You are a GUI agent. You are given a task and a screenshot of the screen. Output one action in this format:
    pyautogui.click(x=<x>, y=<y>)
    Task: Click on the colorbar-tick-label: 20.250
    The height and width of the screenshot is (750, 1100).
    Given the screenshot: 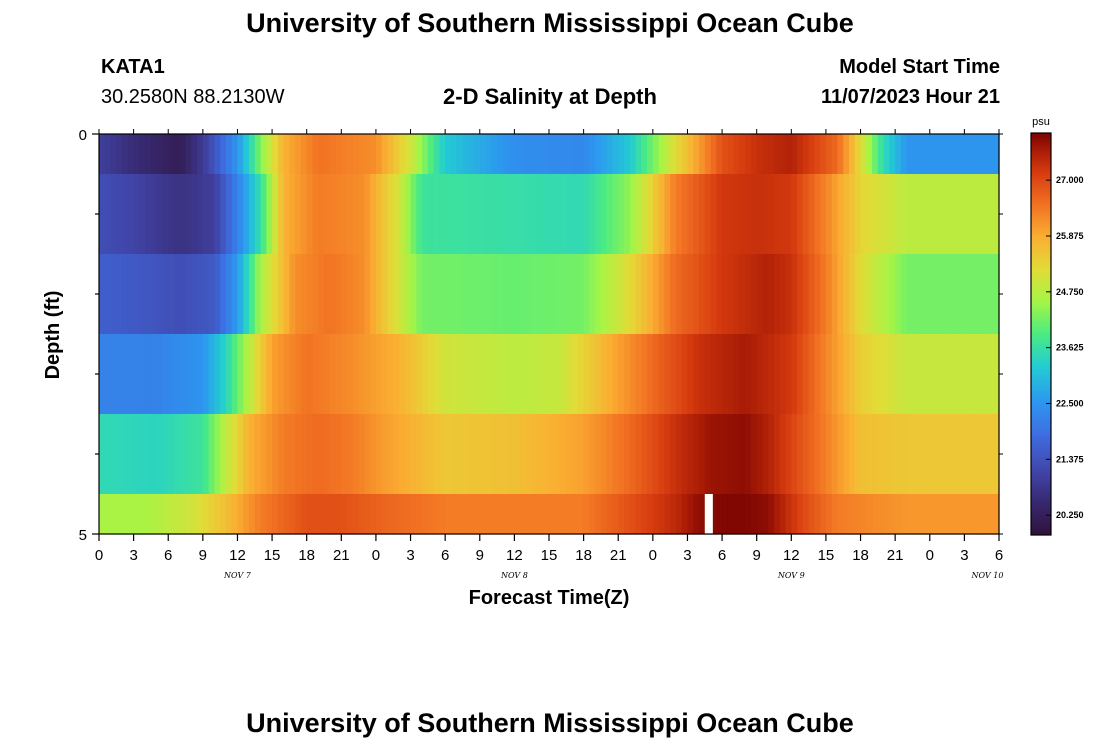 What is the action you would take?
    pyautogui.click(x=1070, y=515)
    